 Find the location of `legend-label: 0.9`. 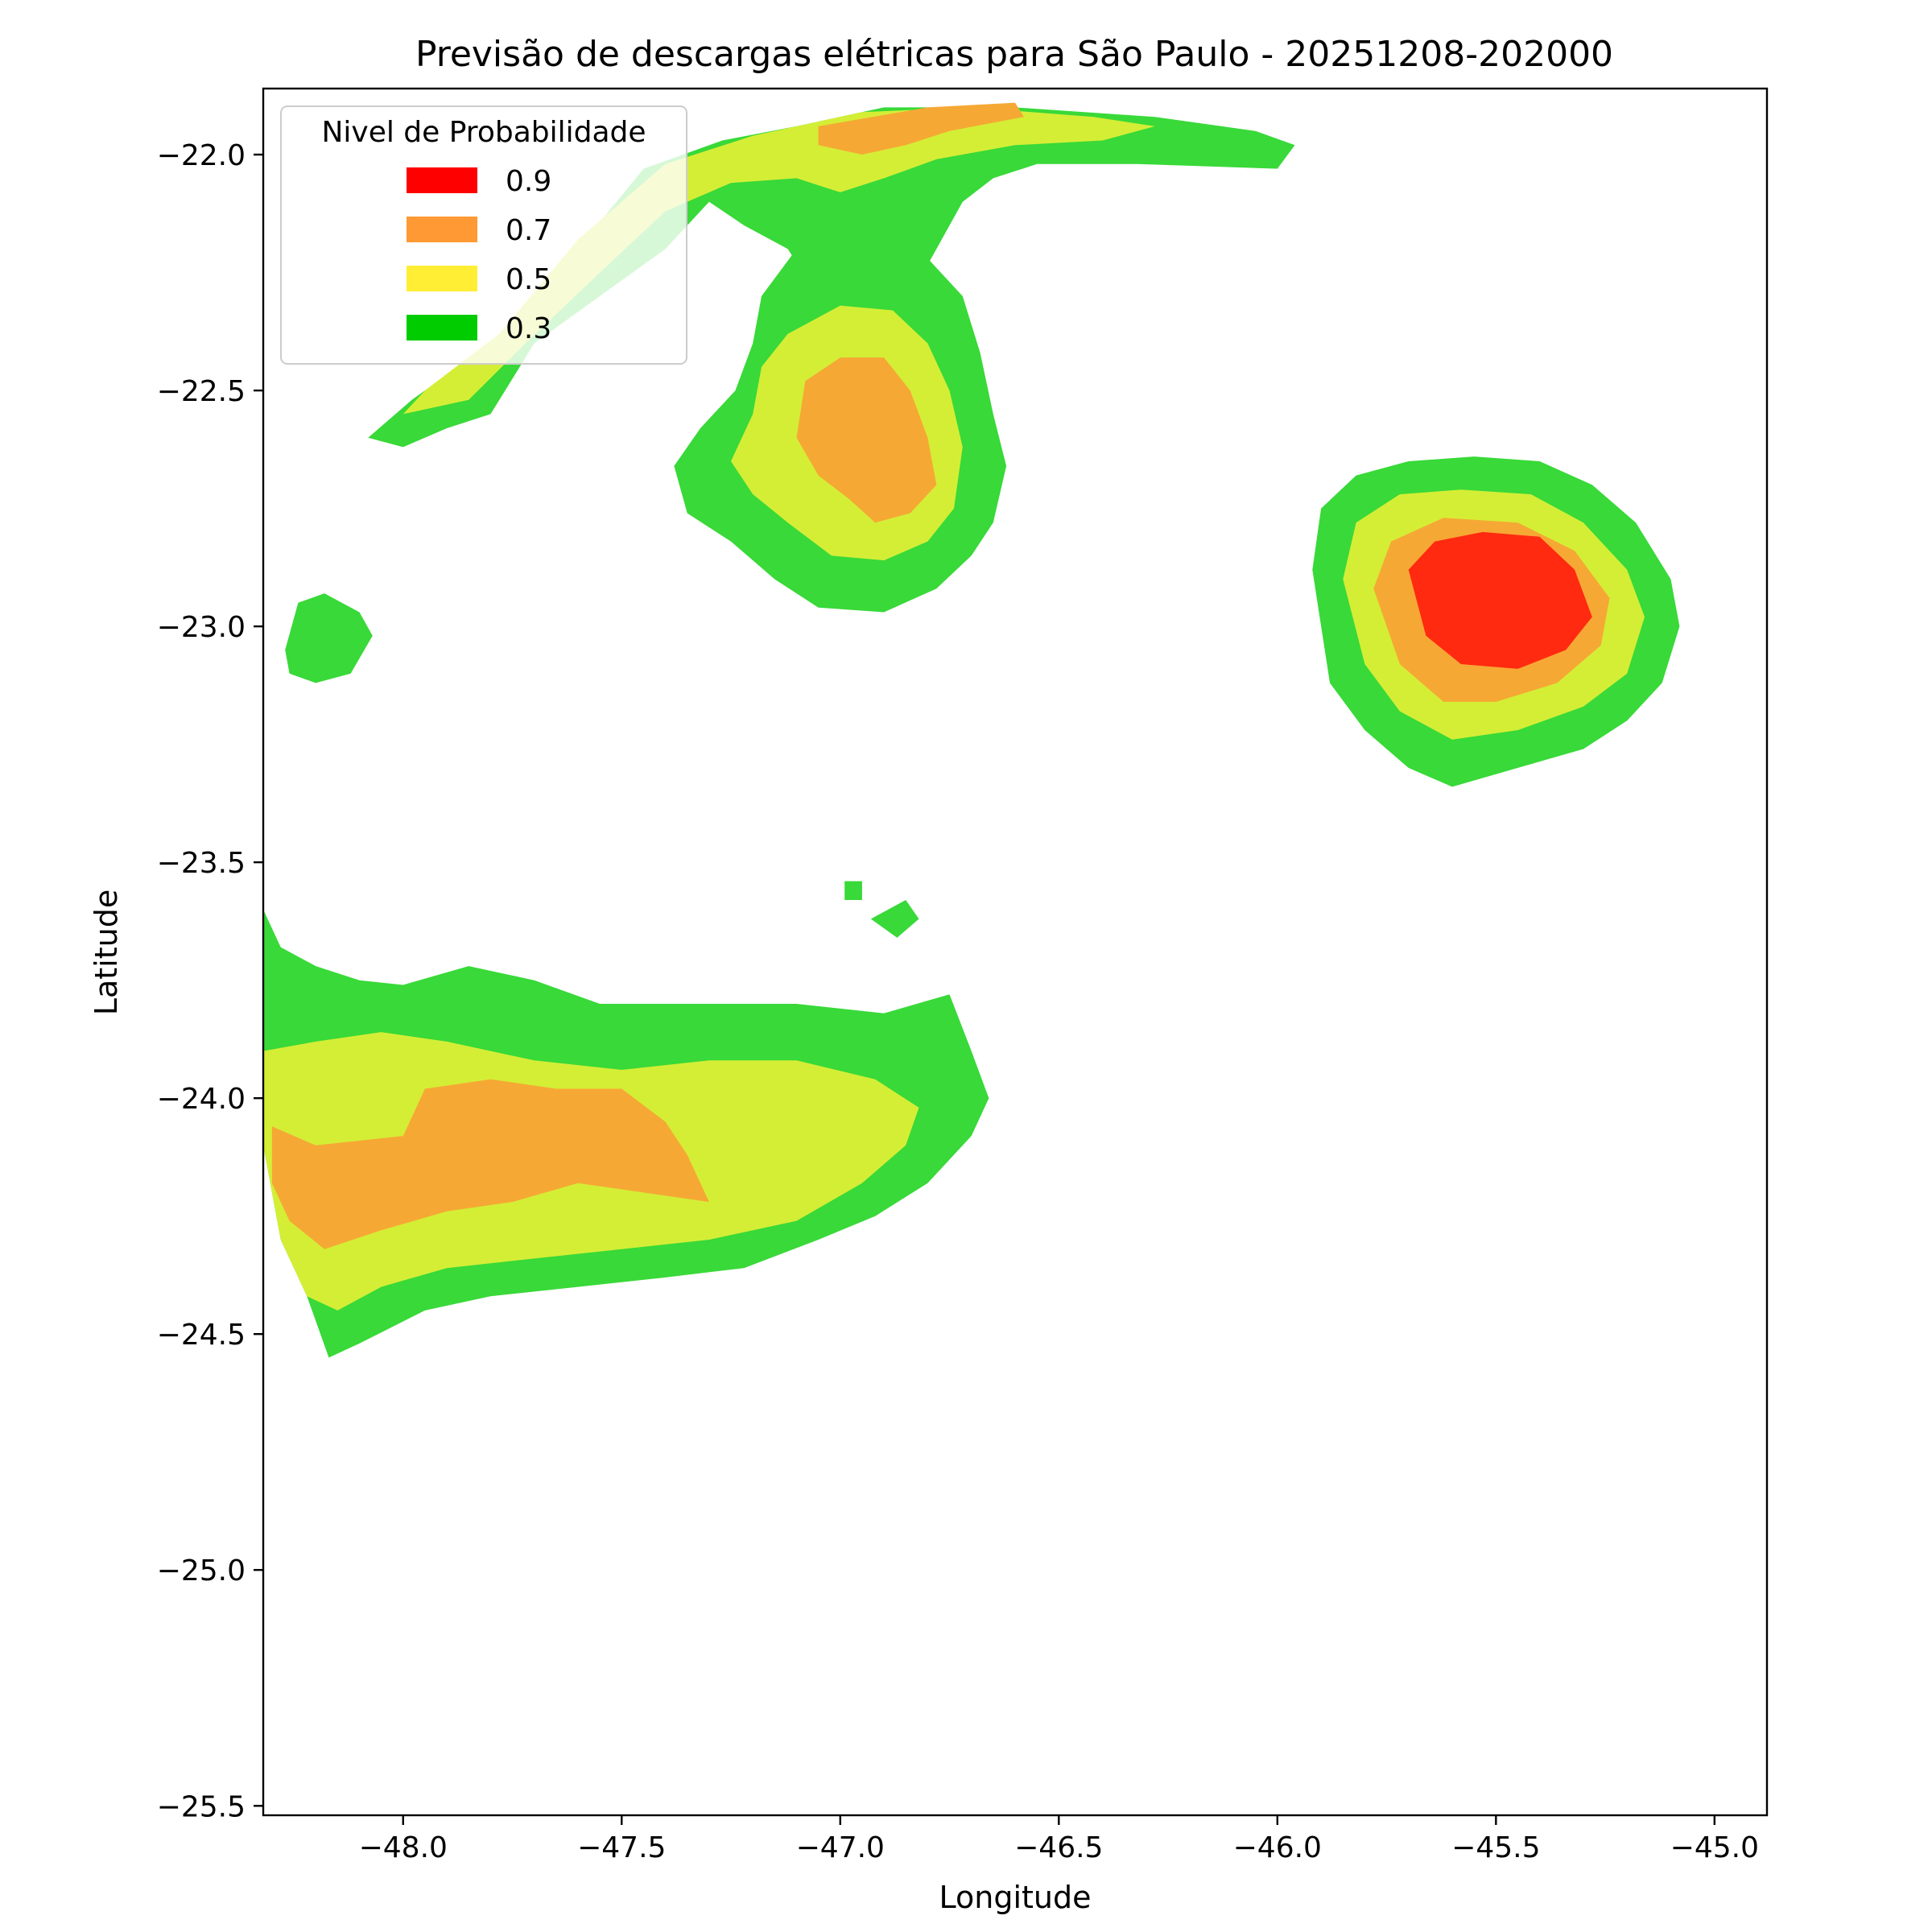

legend-label: 0.9 is located at coordinates (528, 181).